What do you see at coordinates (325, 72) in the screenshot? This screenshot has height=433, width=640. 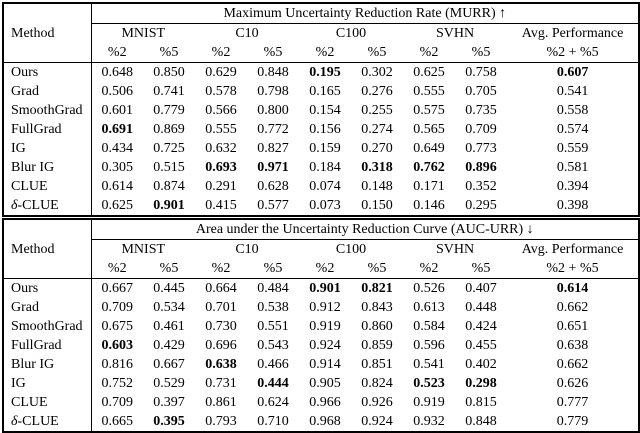 I see `value-cell: 0.195` at bounding box center [325, 72].